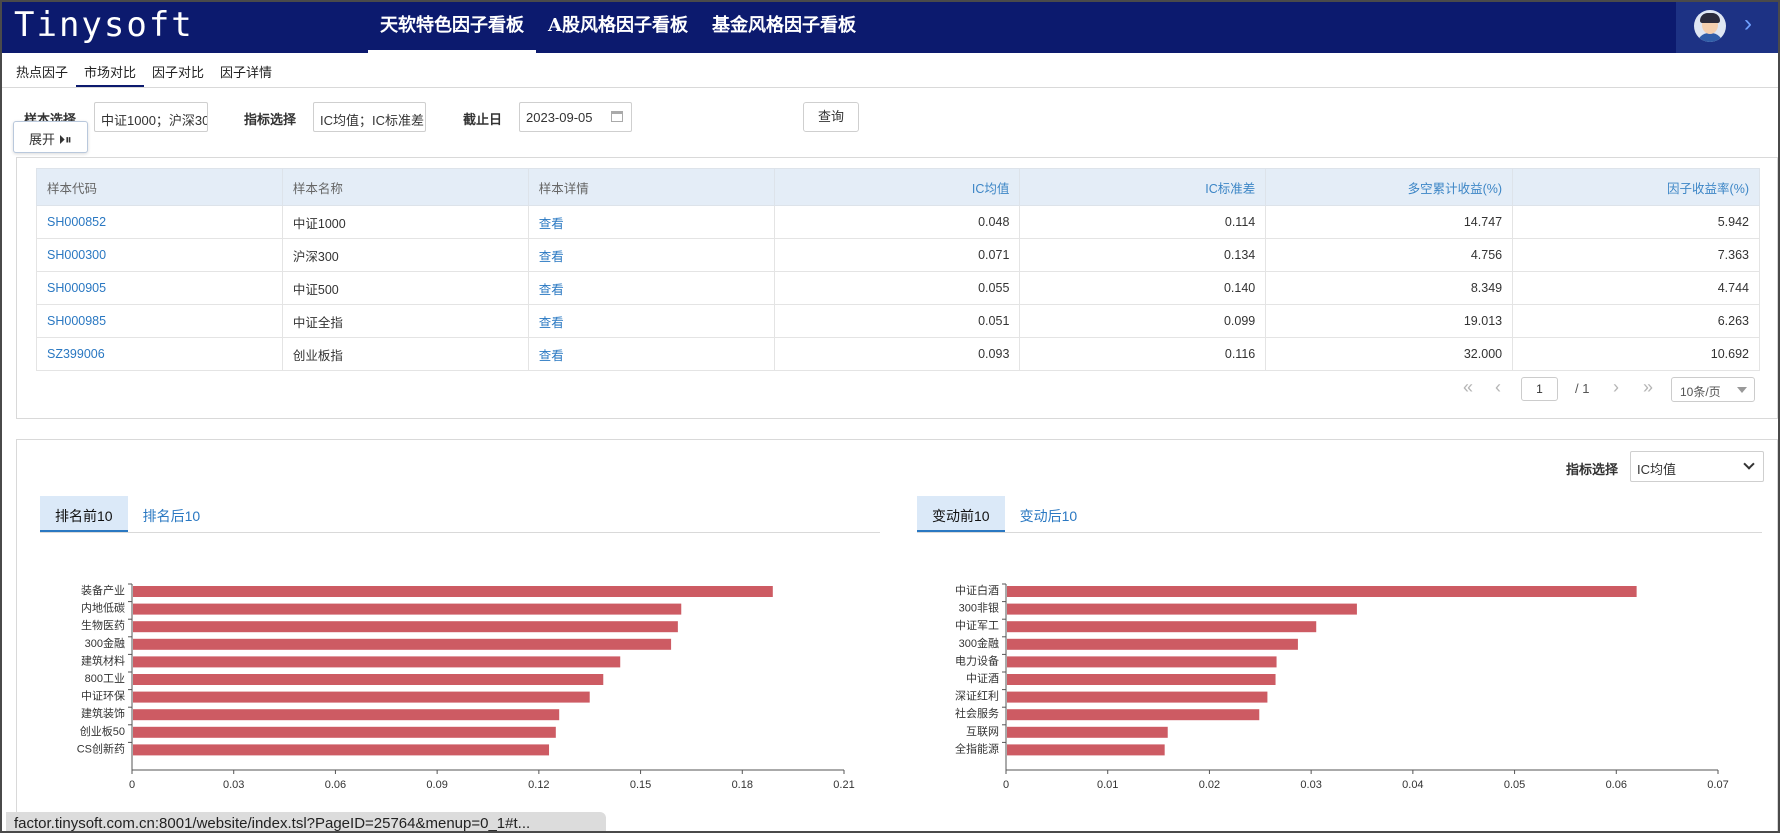  Describe the element at coordinates (1048, 516) in the screenshot. I see `tab-change-bottom10: 变动后10` at that location.